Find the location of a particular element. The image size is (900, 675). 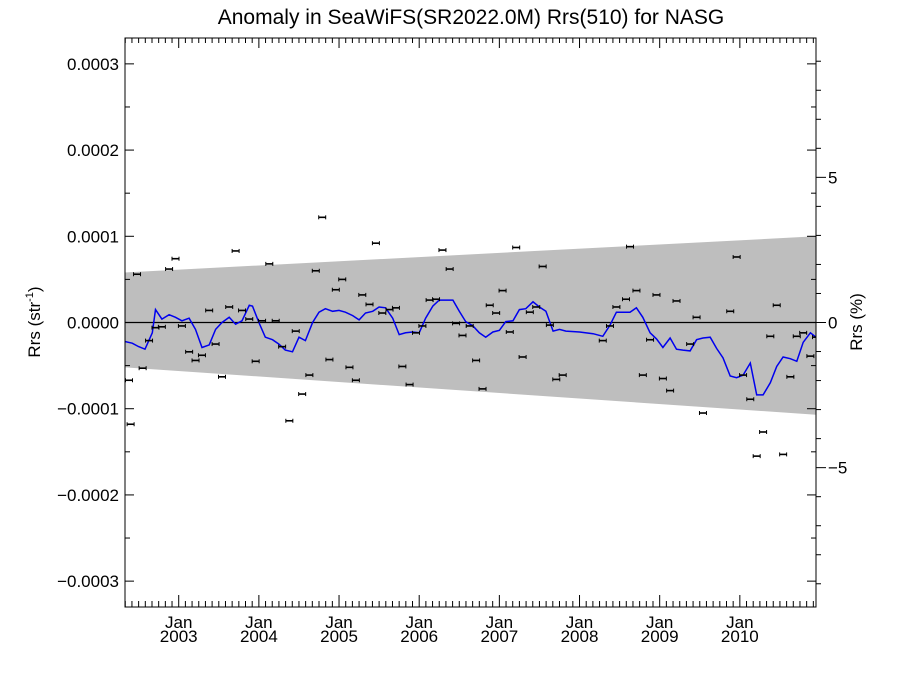

y2-tick-label: −5 is located at coordinates (837, 468).